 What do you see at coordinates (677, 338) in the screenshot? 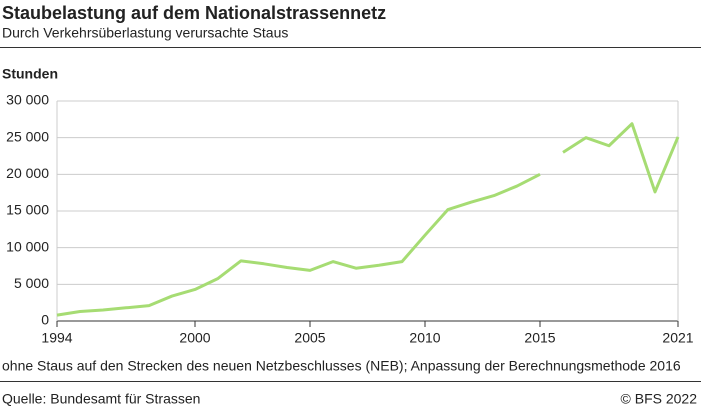
I see `x-tick-label: 2021` at bounding box center [677, 338].